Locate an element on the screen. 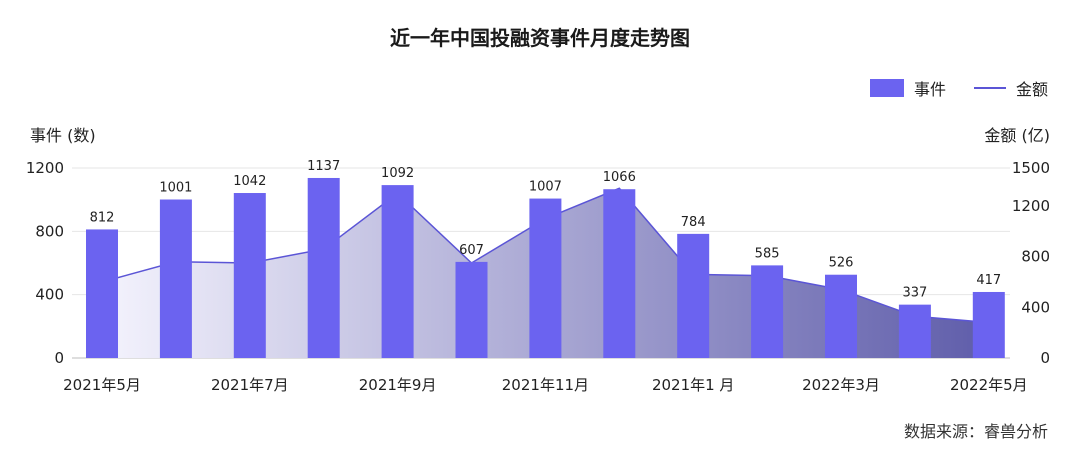  y-left-tick-label: 400 is located at coordinates (49, 295).